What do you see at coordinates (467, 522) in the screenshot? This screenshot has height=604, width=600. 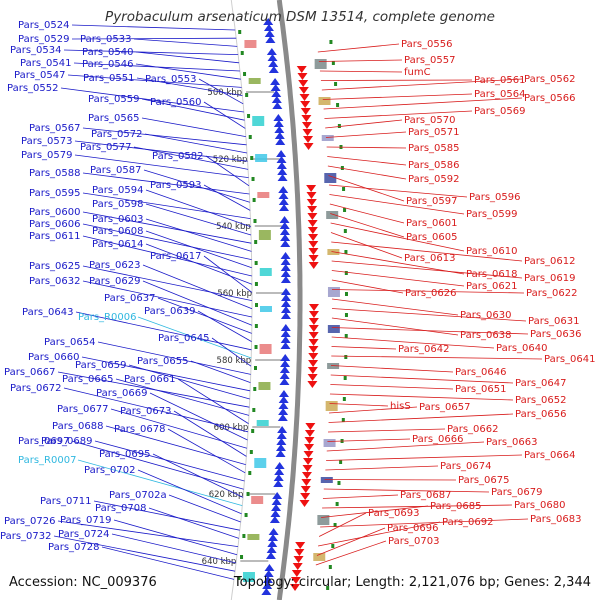 I see `gene-label-pars_0692: Pars_0692` at bounding box center [467, 522].